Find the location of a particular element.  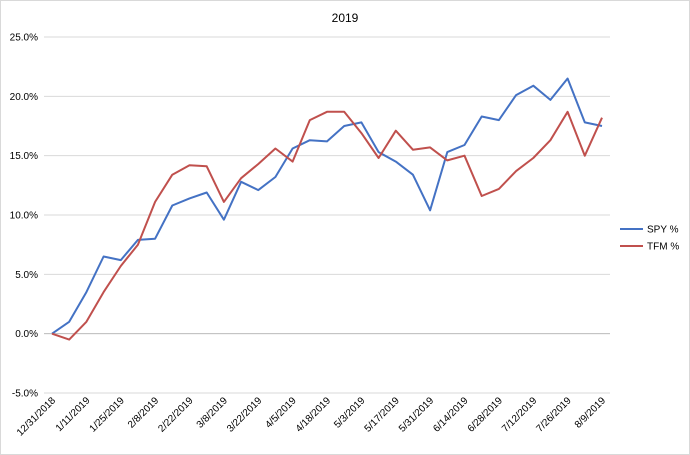

y-tick-label: 15.0% is located at coordinates (24, 156).